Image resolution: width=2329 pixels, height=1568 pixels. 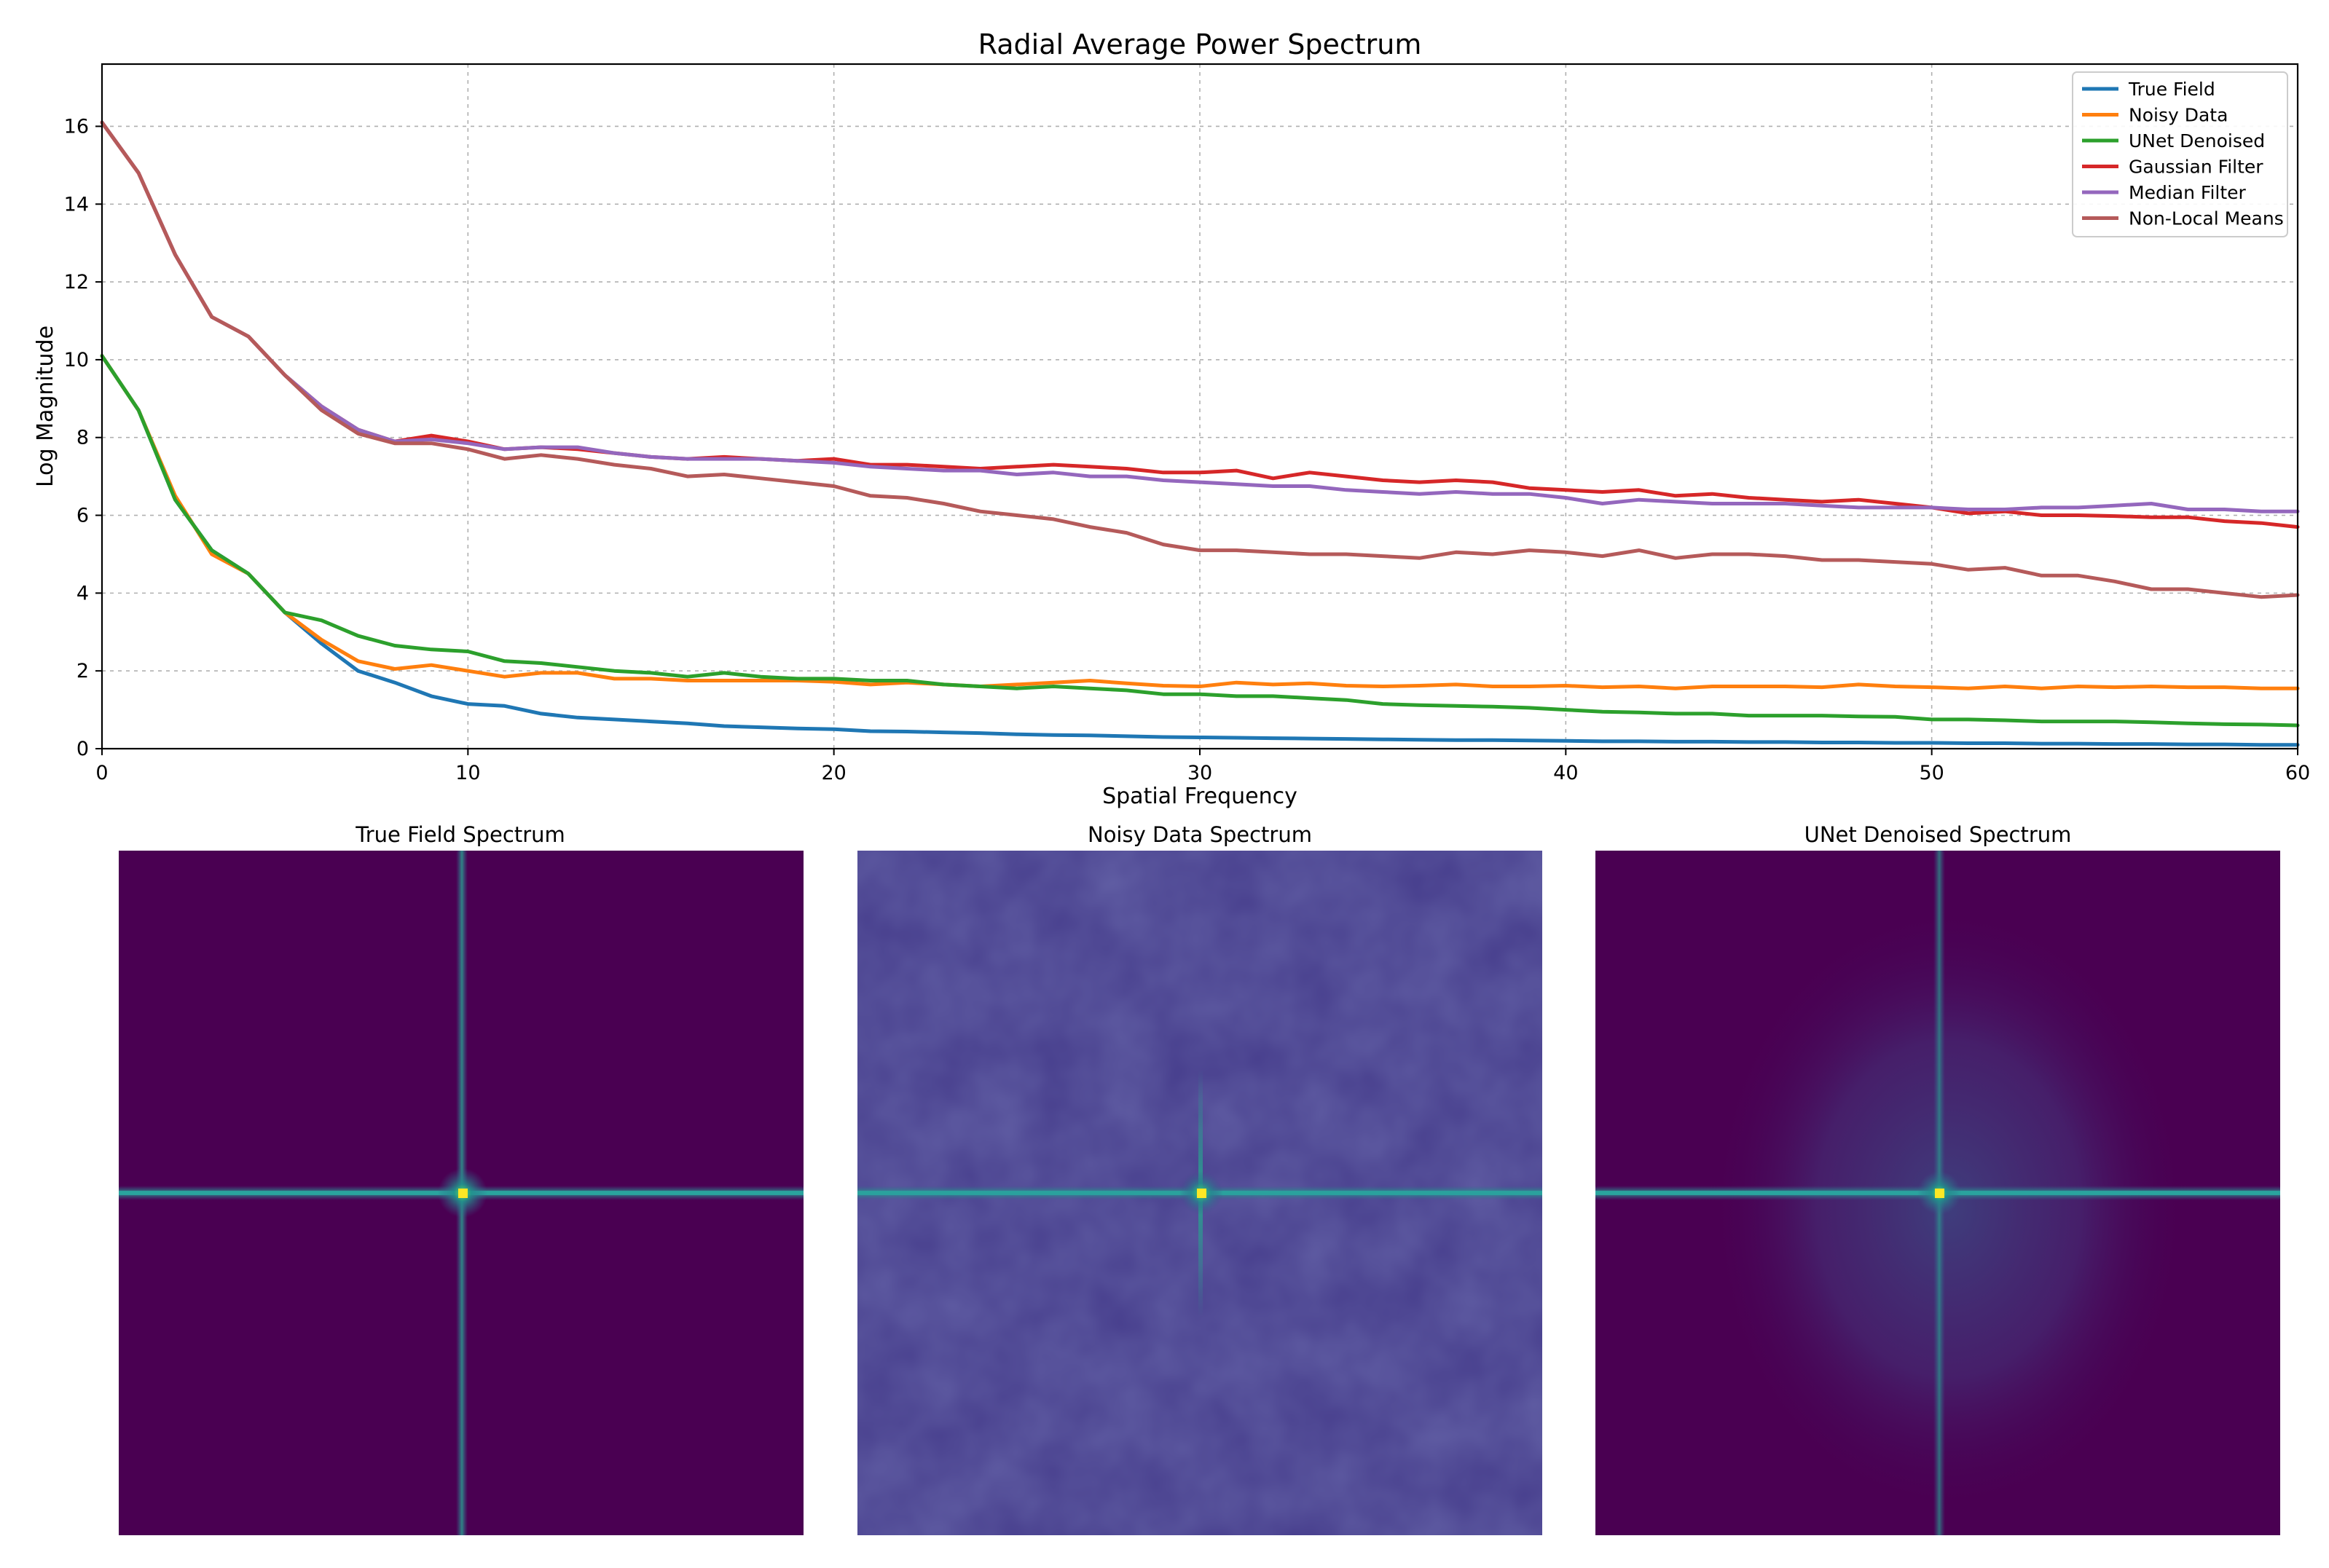 What do you see at coordinates (2297, 773) in the screenshot?
I see `x-tick-label: 60` at bounding box center [2297, 773].